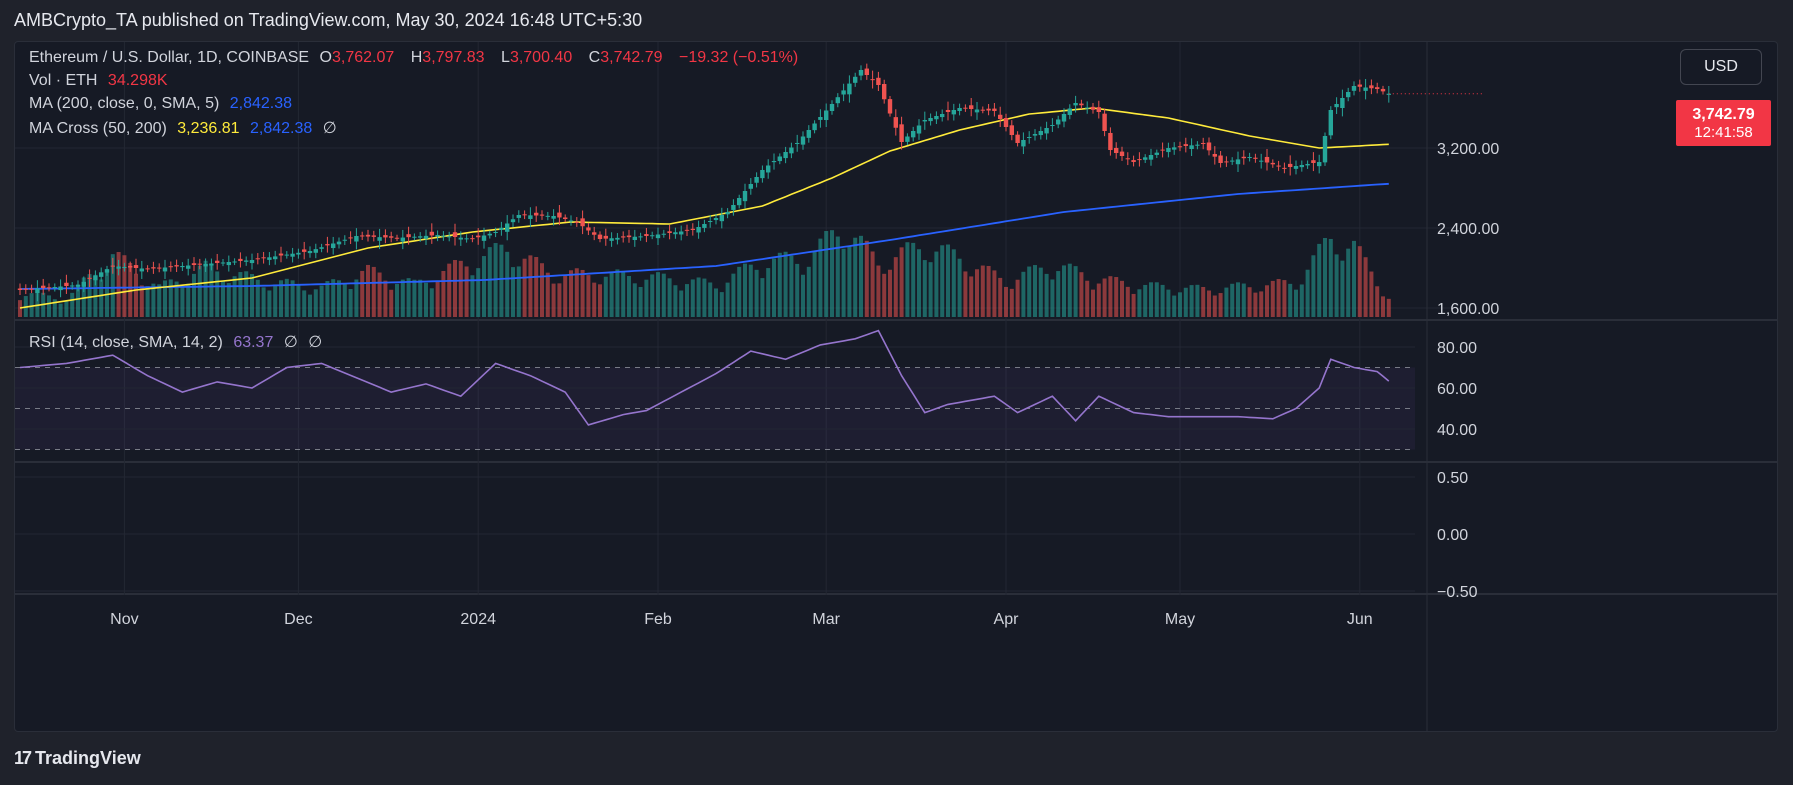 Image resolution: width=1793 pixels, height=785 pixels. Describe the element at coordinates (98, 128) in the screenshot. I see `macross-label: MA Cross (50, 200)` at that location.